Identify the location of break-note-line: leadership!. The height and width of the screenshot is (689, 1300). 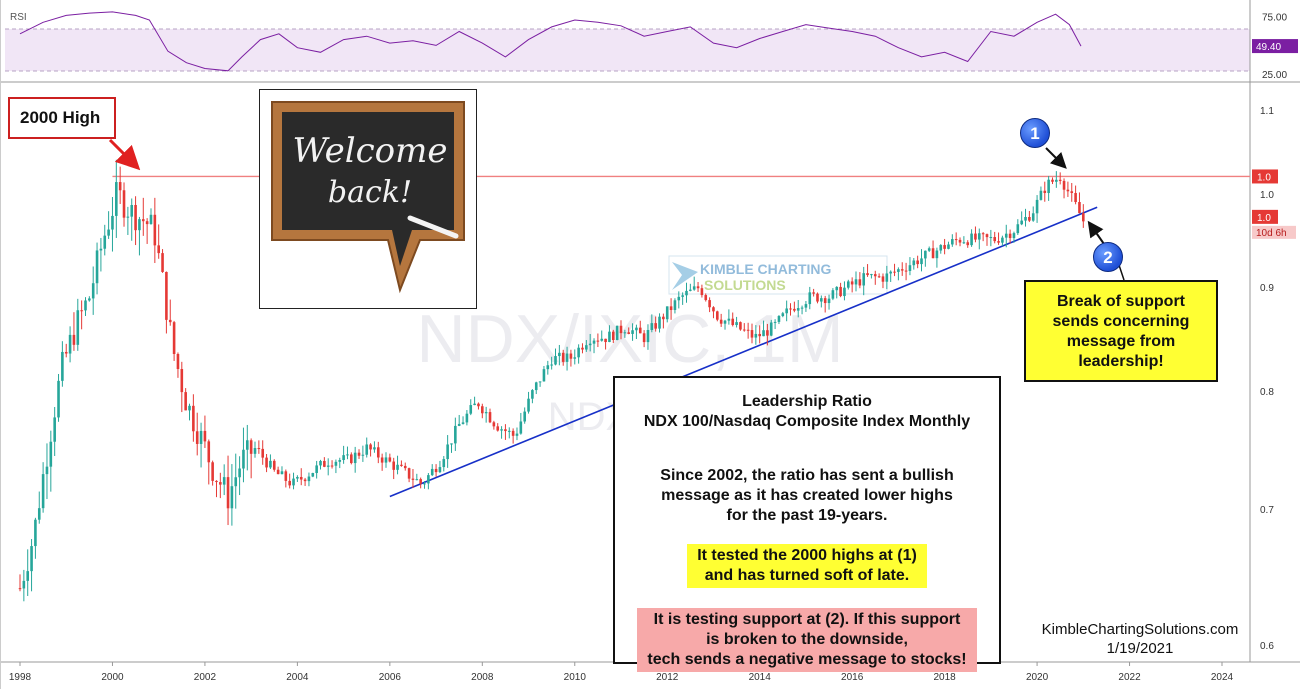
(1121, 361).